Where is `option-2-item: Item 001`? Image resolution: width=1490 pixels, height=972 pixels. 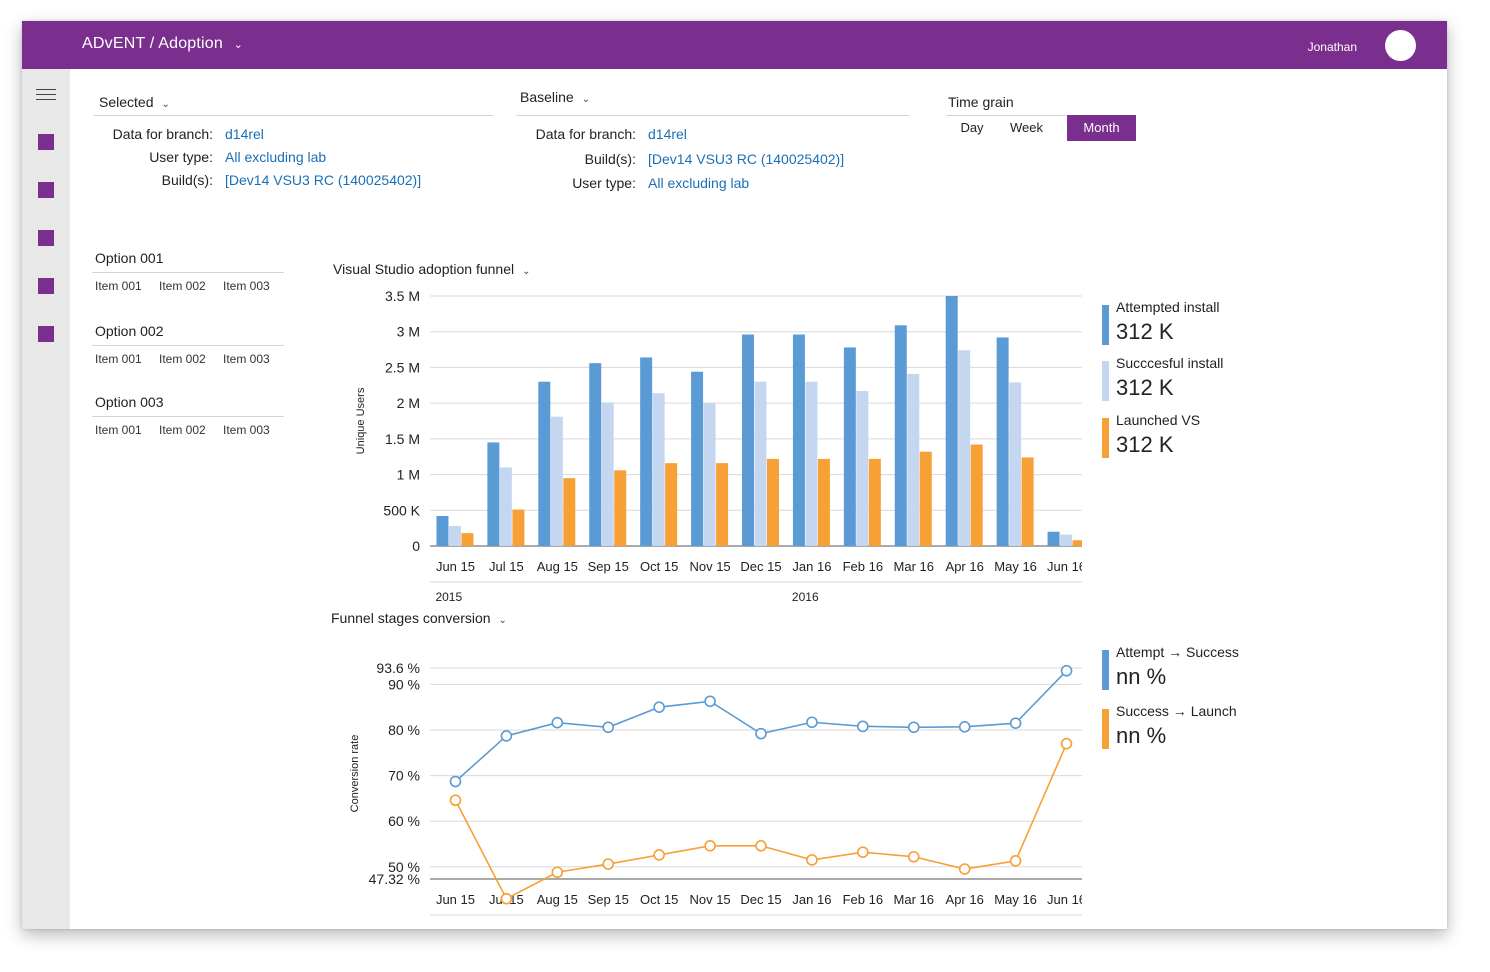
option-2-item: Item 001 is located at coordinates (118, 359).